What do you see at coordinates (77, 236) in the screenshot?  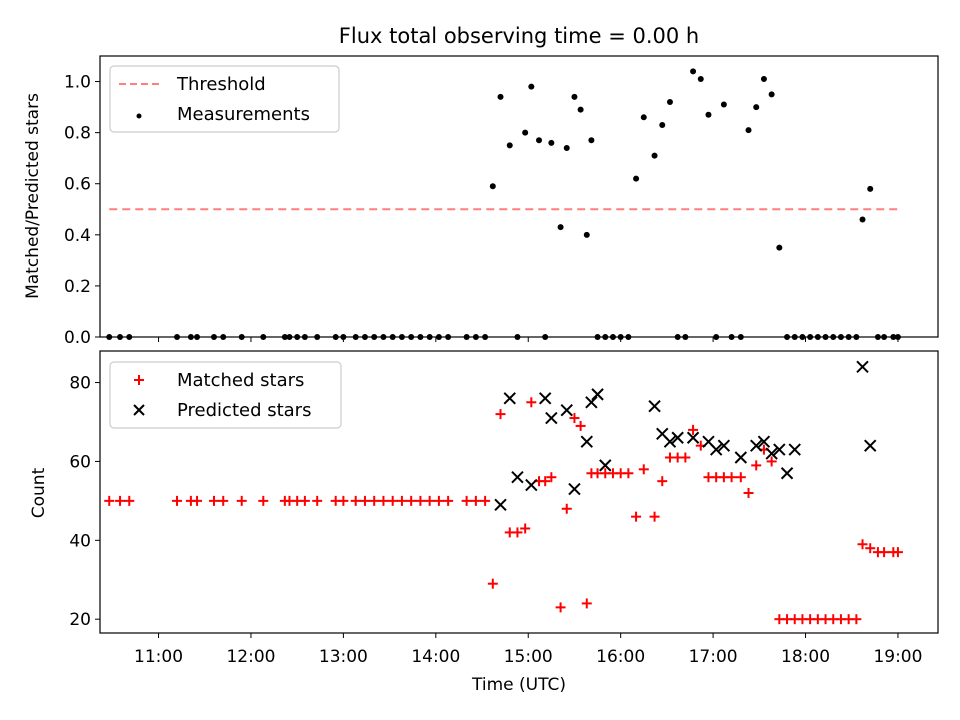 I see `top-y-tick-label: 0.4` at bounding box center [77, 236].